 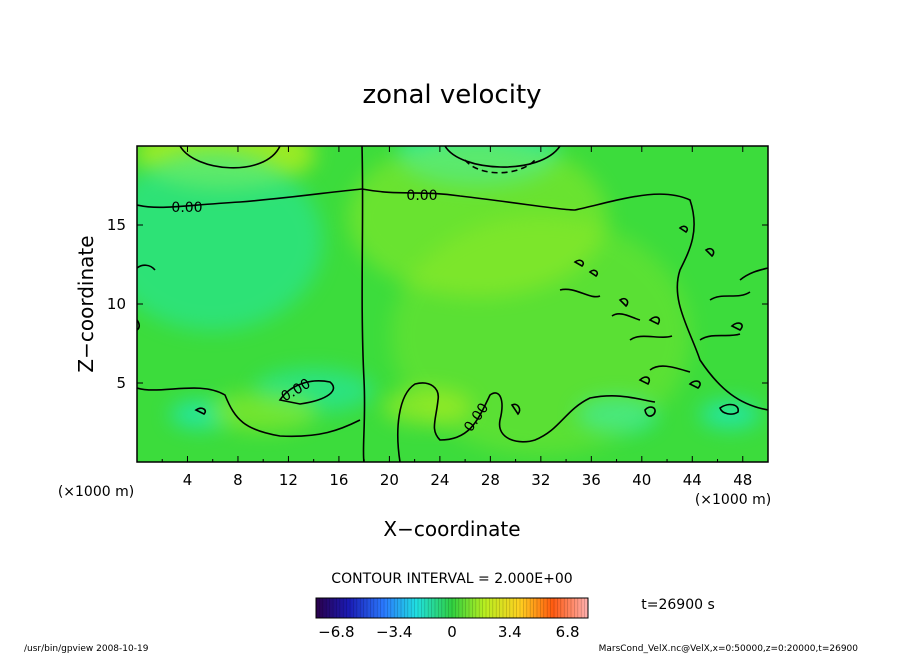 I want to click on contour-interval-label: CONTOUR INTERVAL = 2.000E+00, so click(x=451, y=579).